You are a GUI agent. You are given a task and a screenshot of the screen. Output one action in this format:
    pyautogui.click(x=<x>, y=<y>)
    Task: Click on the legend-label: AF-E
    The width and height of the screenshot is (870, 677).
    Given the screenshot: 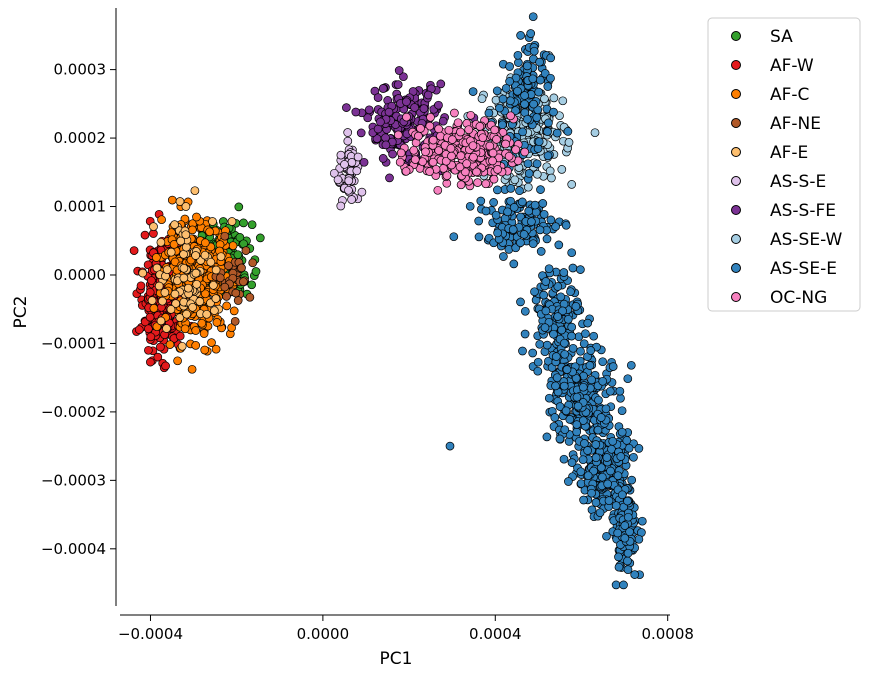 What is the action you would take?
    pyautogui.click(x=789, y=153)
    